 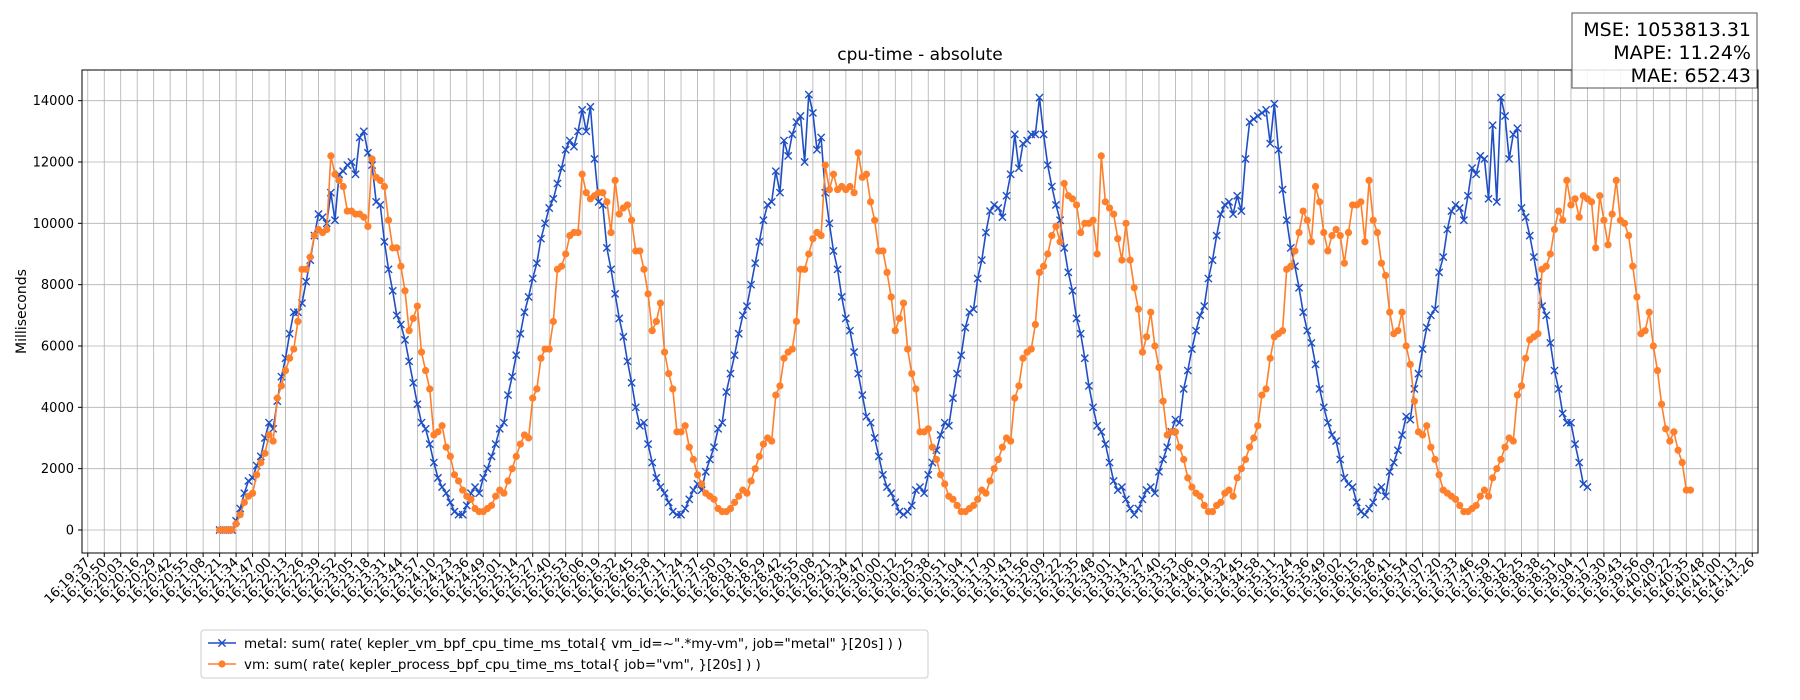 What do you see at coordinates (222, 664) in the screenshot?
I see `legend-vm-marker` at bounding box center [222, 664].